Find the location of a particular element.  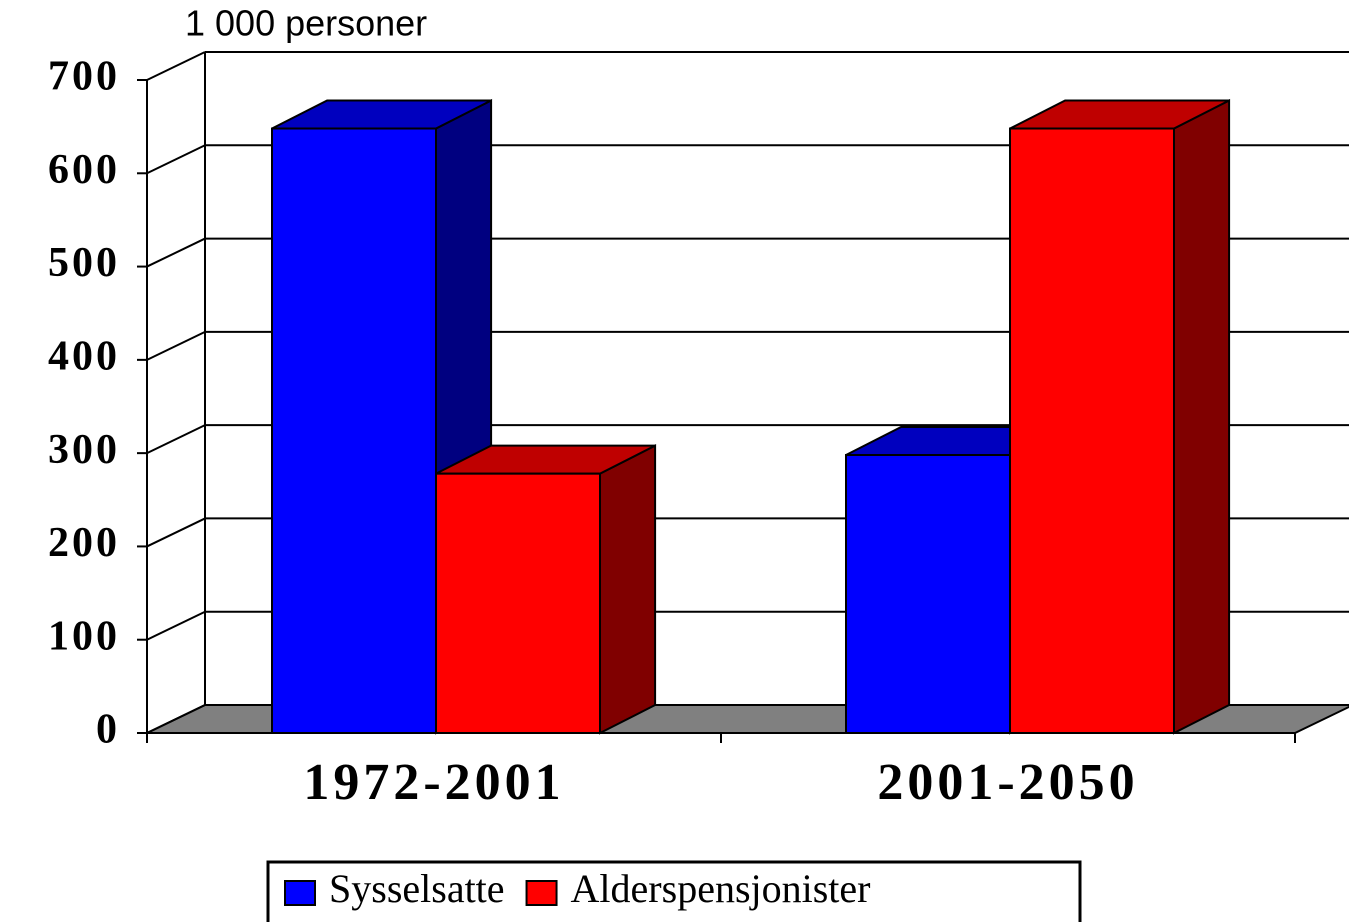

legend-box is located at coordinates (674, 891).